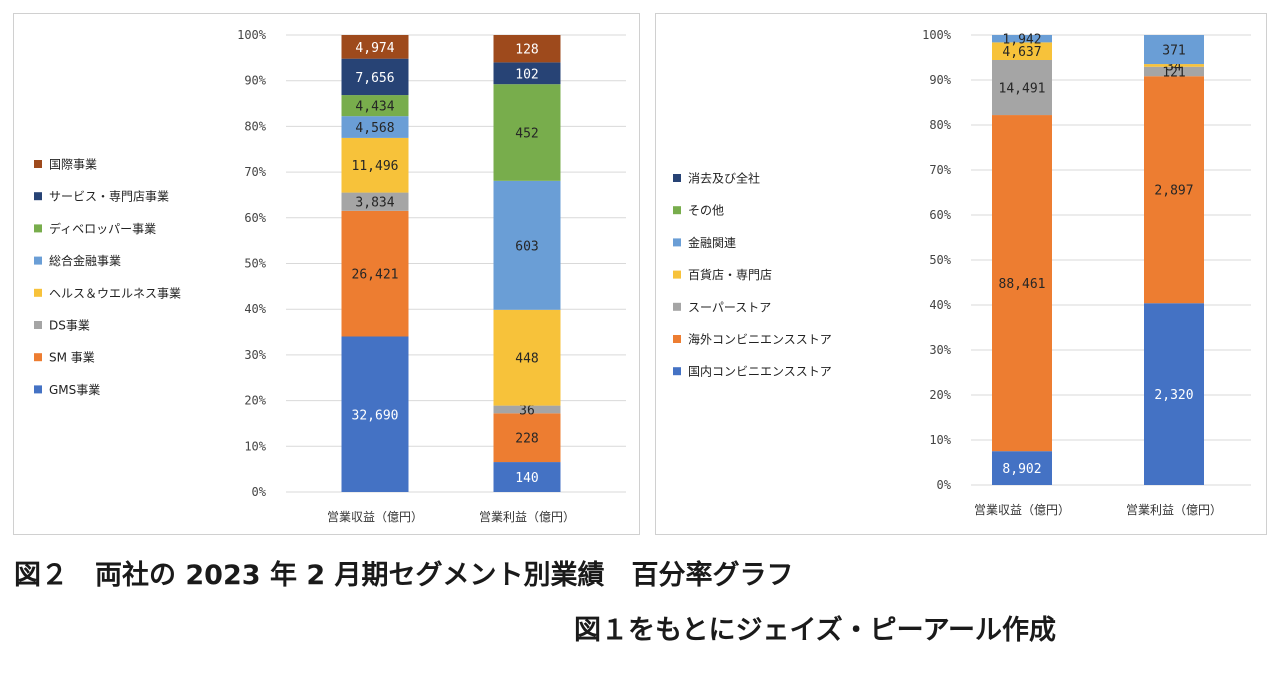  What do you see at coordinates (729, 307) in the screenshot?
I see `legend-label: スーパーストア` at bounding box center [729, 307].